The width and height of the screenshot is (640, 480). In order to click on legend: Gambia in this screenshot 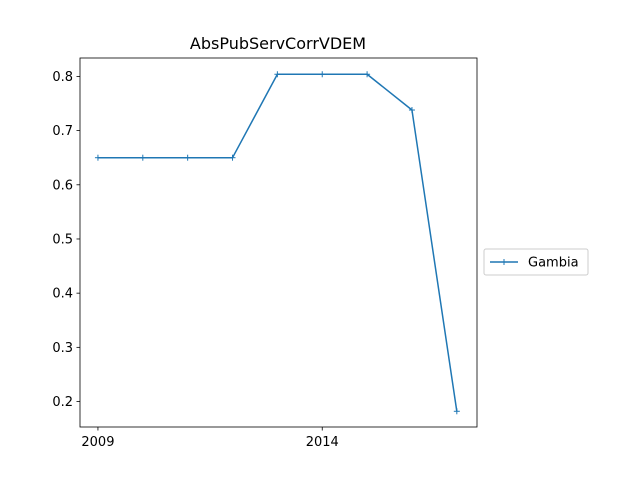, I will do `click(536, 262)`.